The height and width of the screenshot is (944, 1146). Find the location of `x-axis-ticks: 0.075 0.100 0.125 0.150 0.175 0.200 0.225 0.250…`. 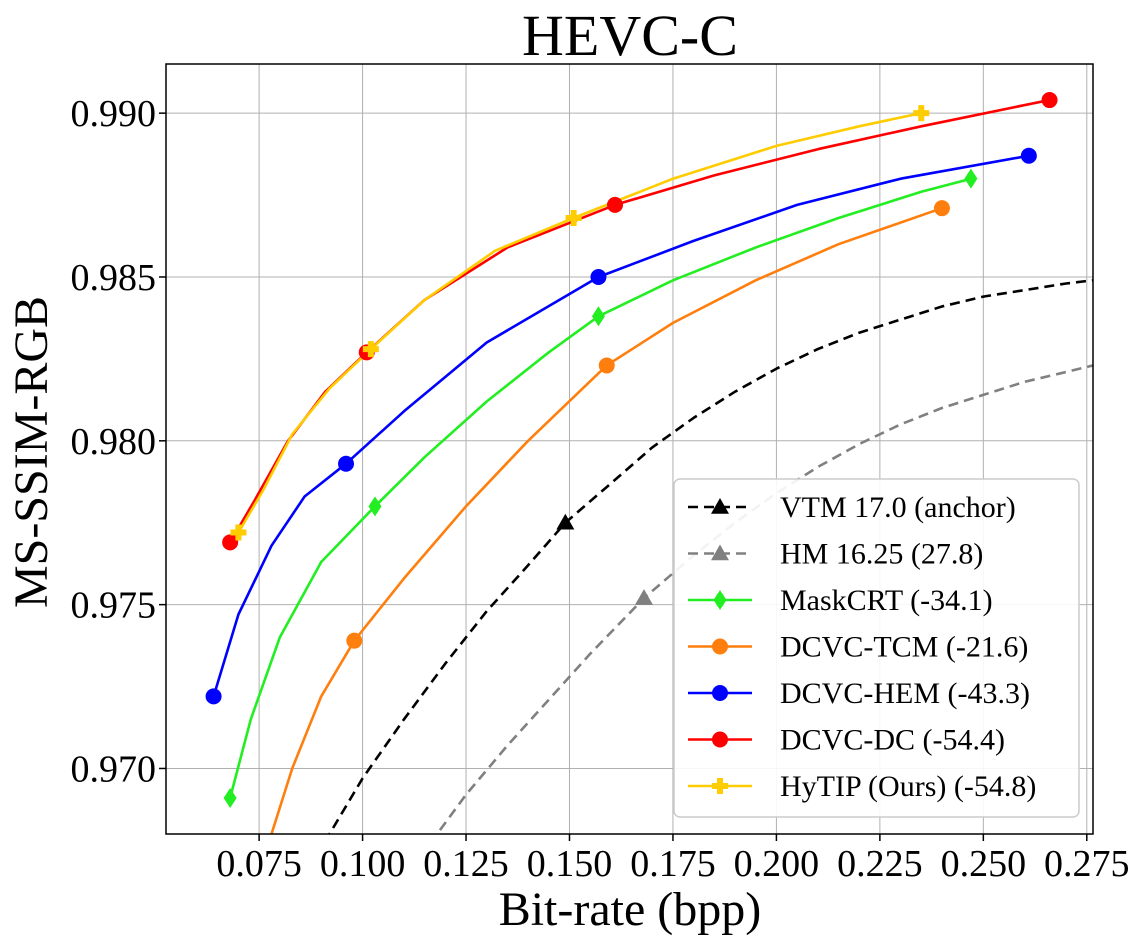

x-axis-ticks: 0.075 0.100 0.125 0.150 0.175 0.200 0.225 0.250… is located at coordinates (673, 859).